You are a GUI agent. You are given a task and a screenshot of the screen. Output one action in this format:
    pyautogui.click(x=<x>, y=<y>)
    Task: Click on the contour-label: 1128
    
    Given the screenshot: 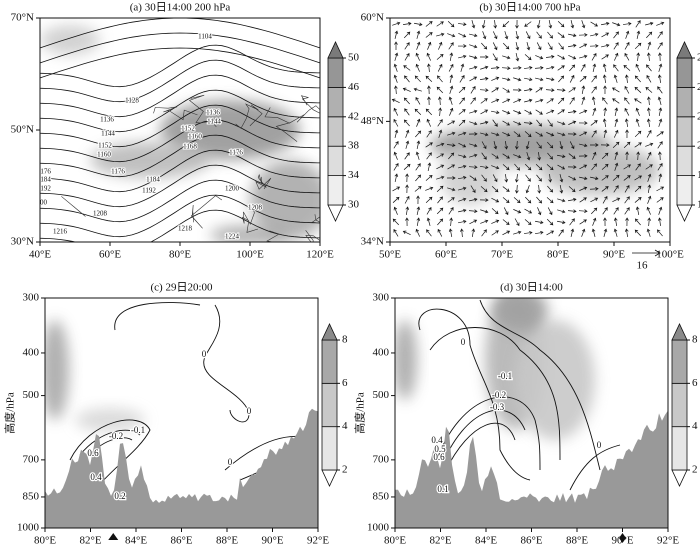 What is the action you would take?
    pyautogui.click(x=132, y=101)
    